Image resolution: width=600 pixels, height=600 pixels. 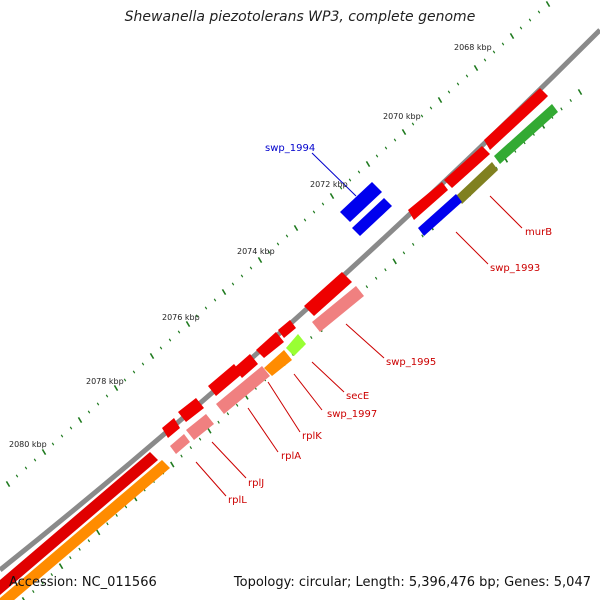 What do you see at coordinates (191, 410) in the screenshot?
I see `feature-rplJ` at bounding box center [191, 410].